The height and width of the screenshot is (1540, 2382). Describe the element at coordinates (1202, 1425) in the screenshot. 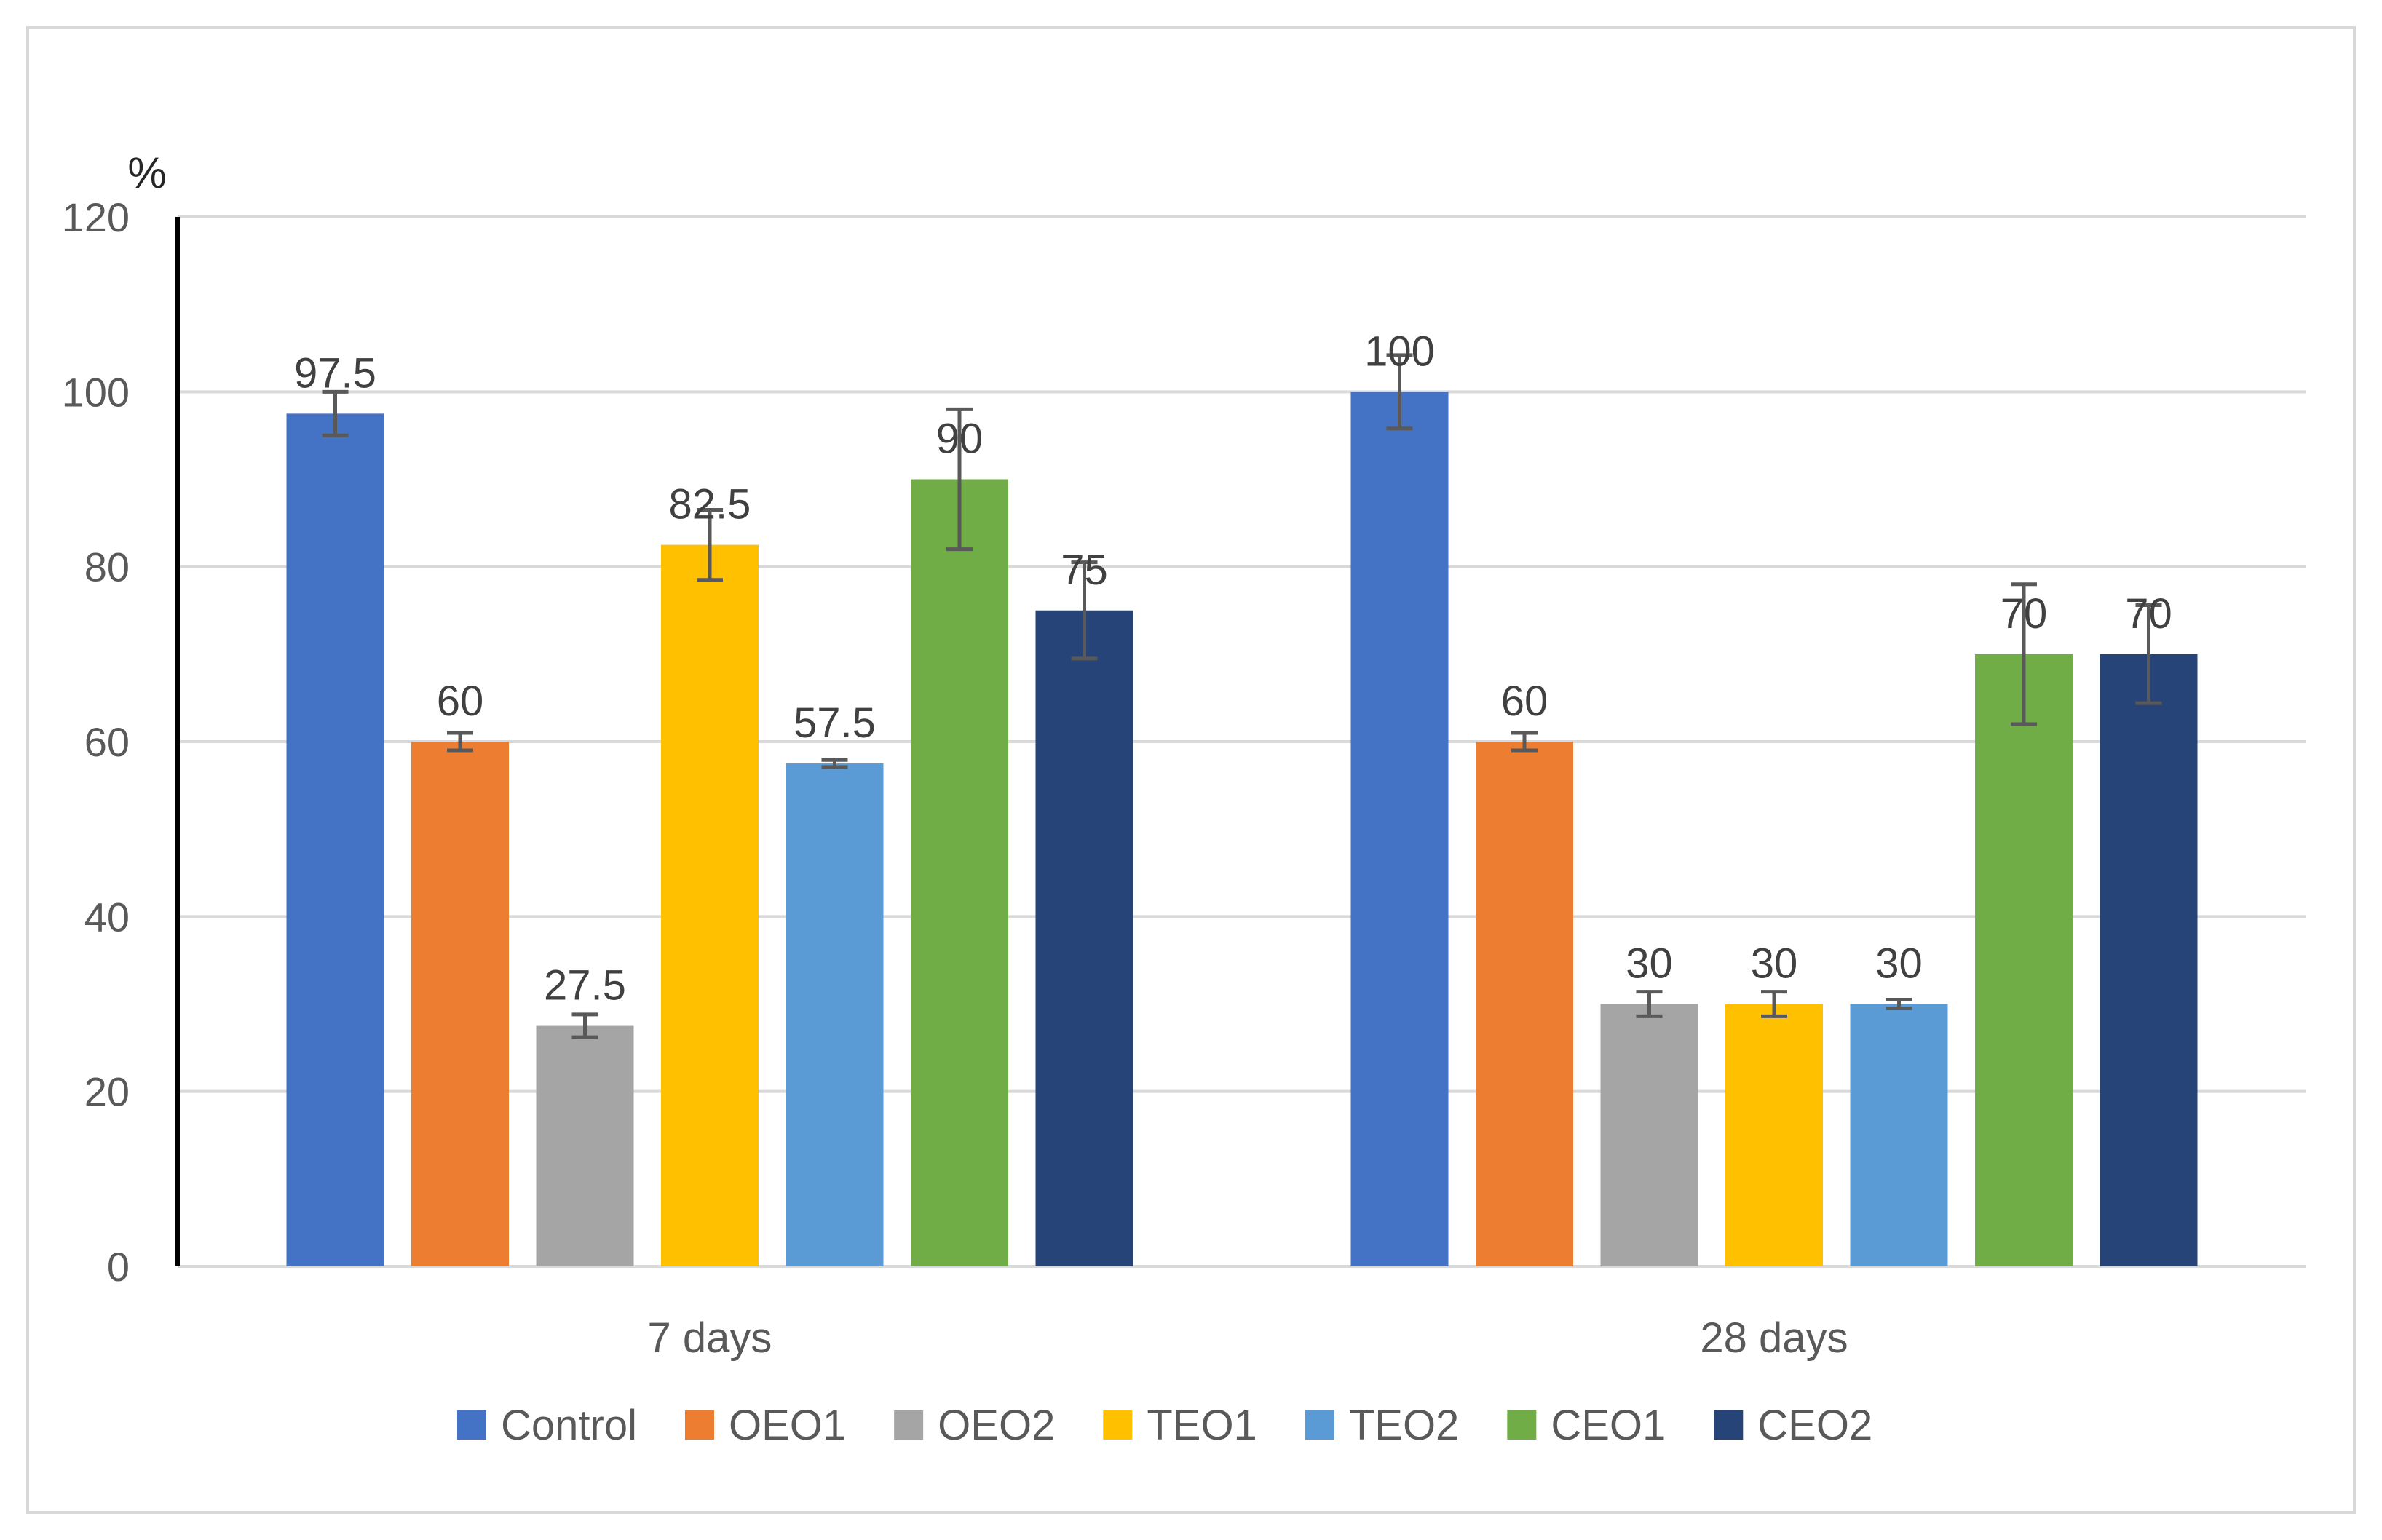

I see `legend-label: TEO1` at that location.